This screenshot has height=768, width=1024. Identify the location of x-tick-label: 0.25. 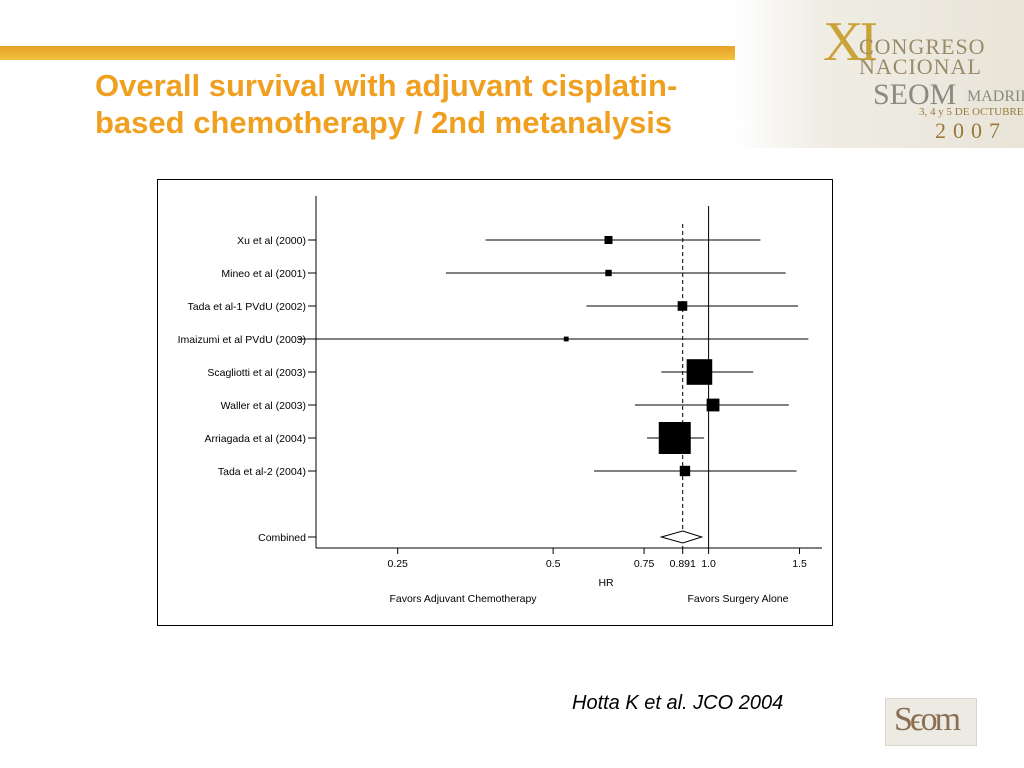
(397, 564).